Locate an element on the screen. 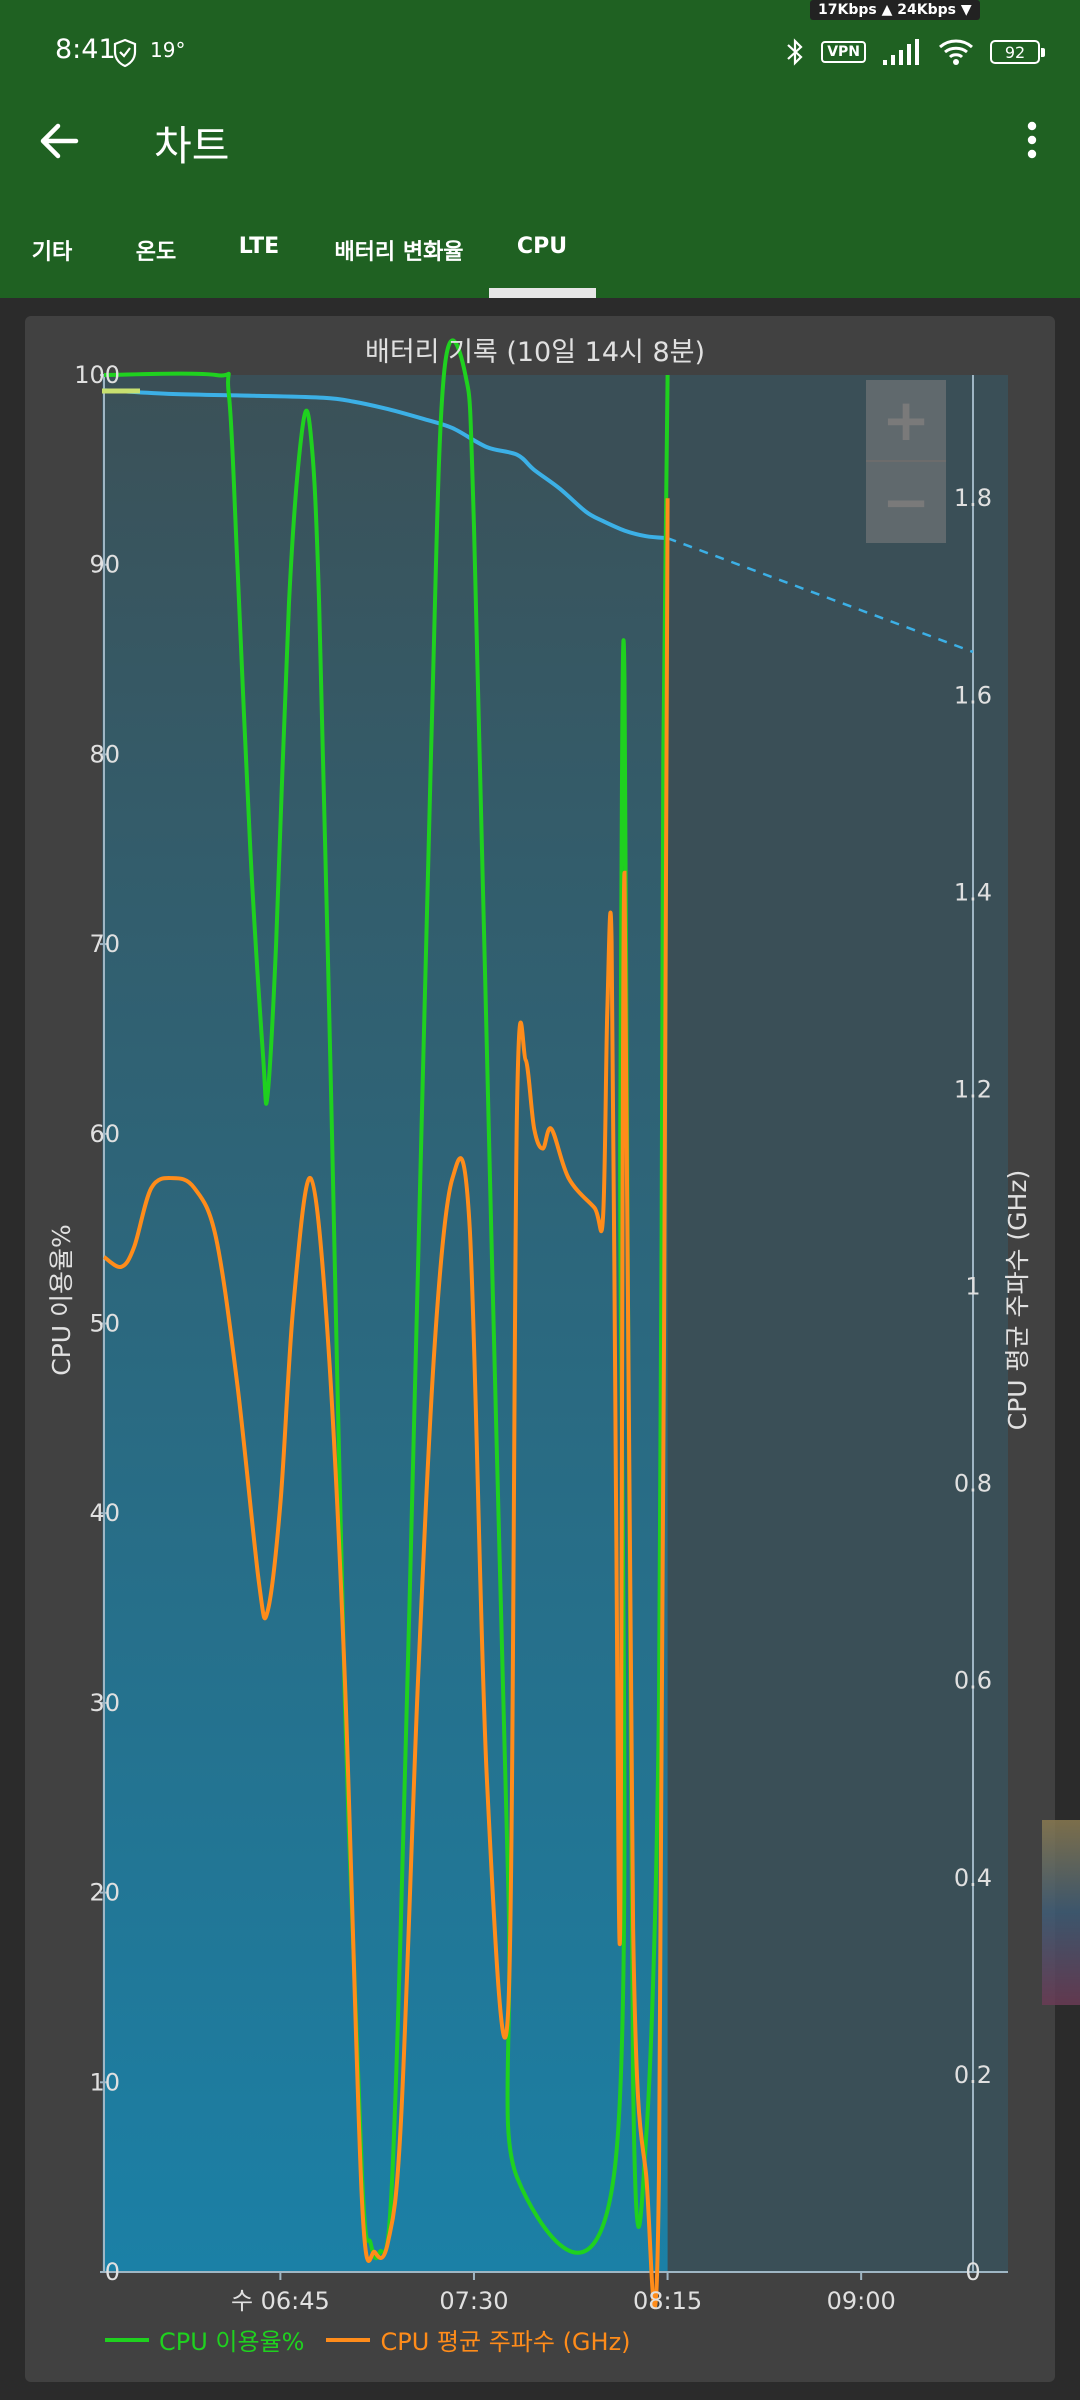 The width and height of the screenshot is (1080, 2400). y-tick-left: 0 is located at coordinates (112, 2272).